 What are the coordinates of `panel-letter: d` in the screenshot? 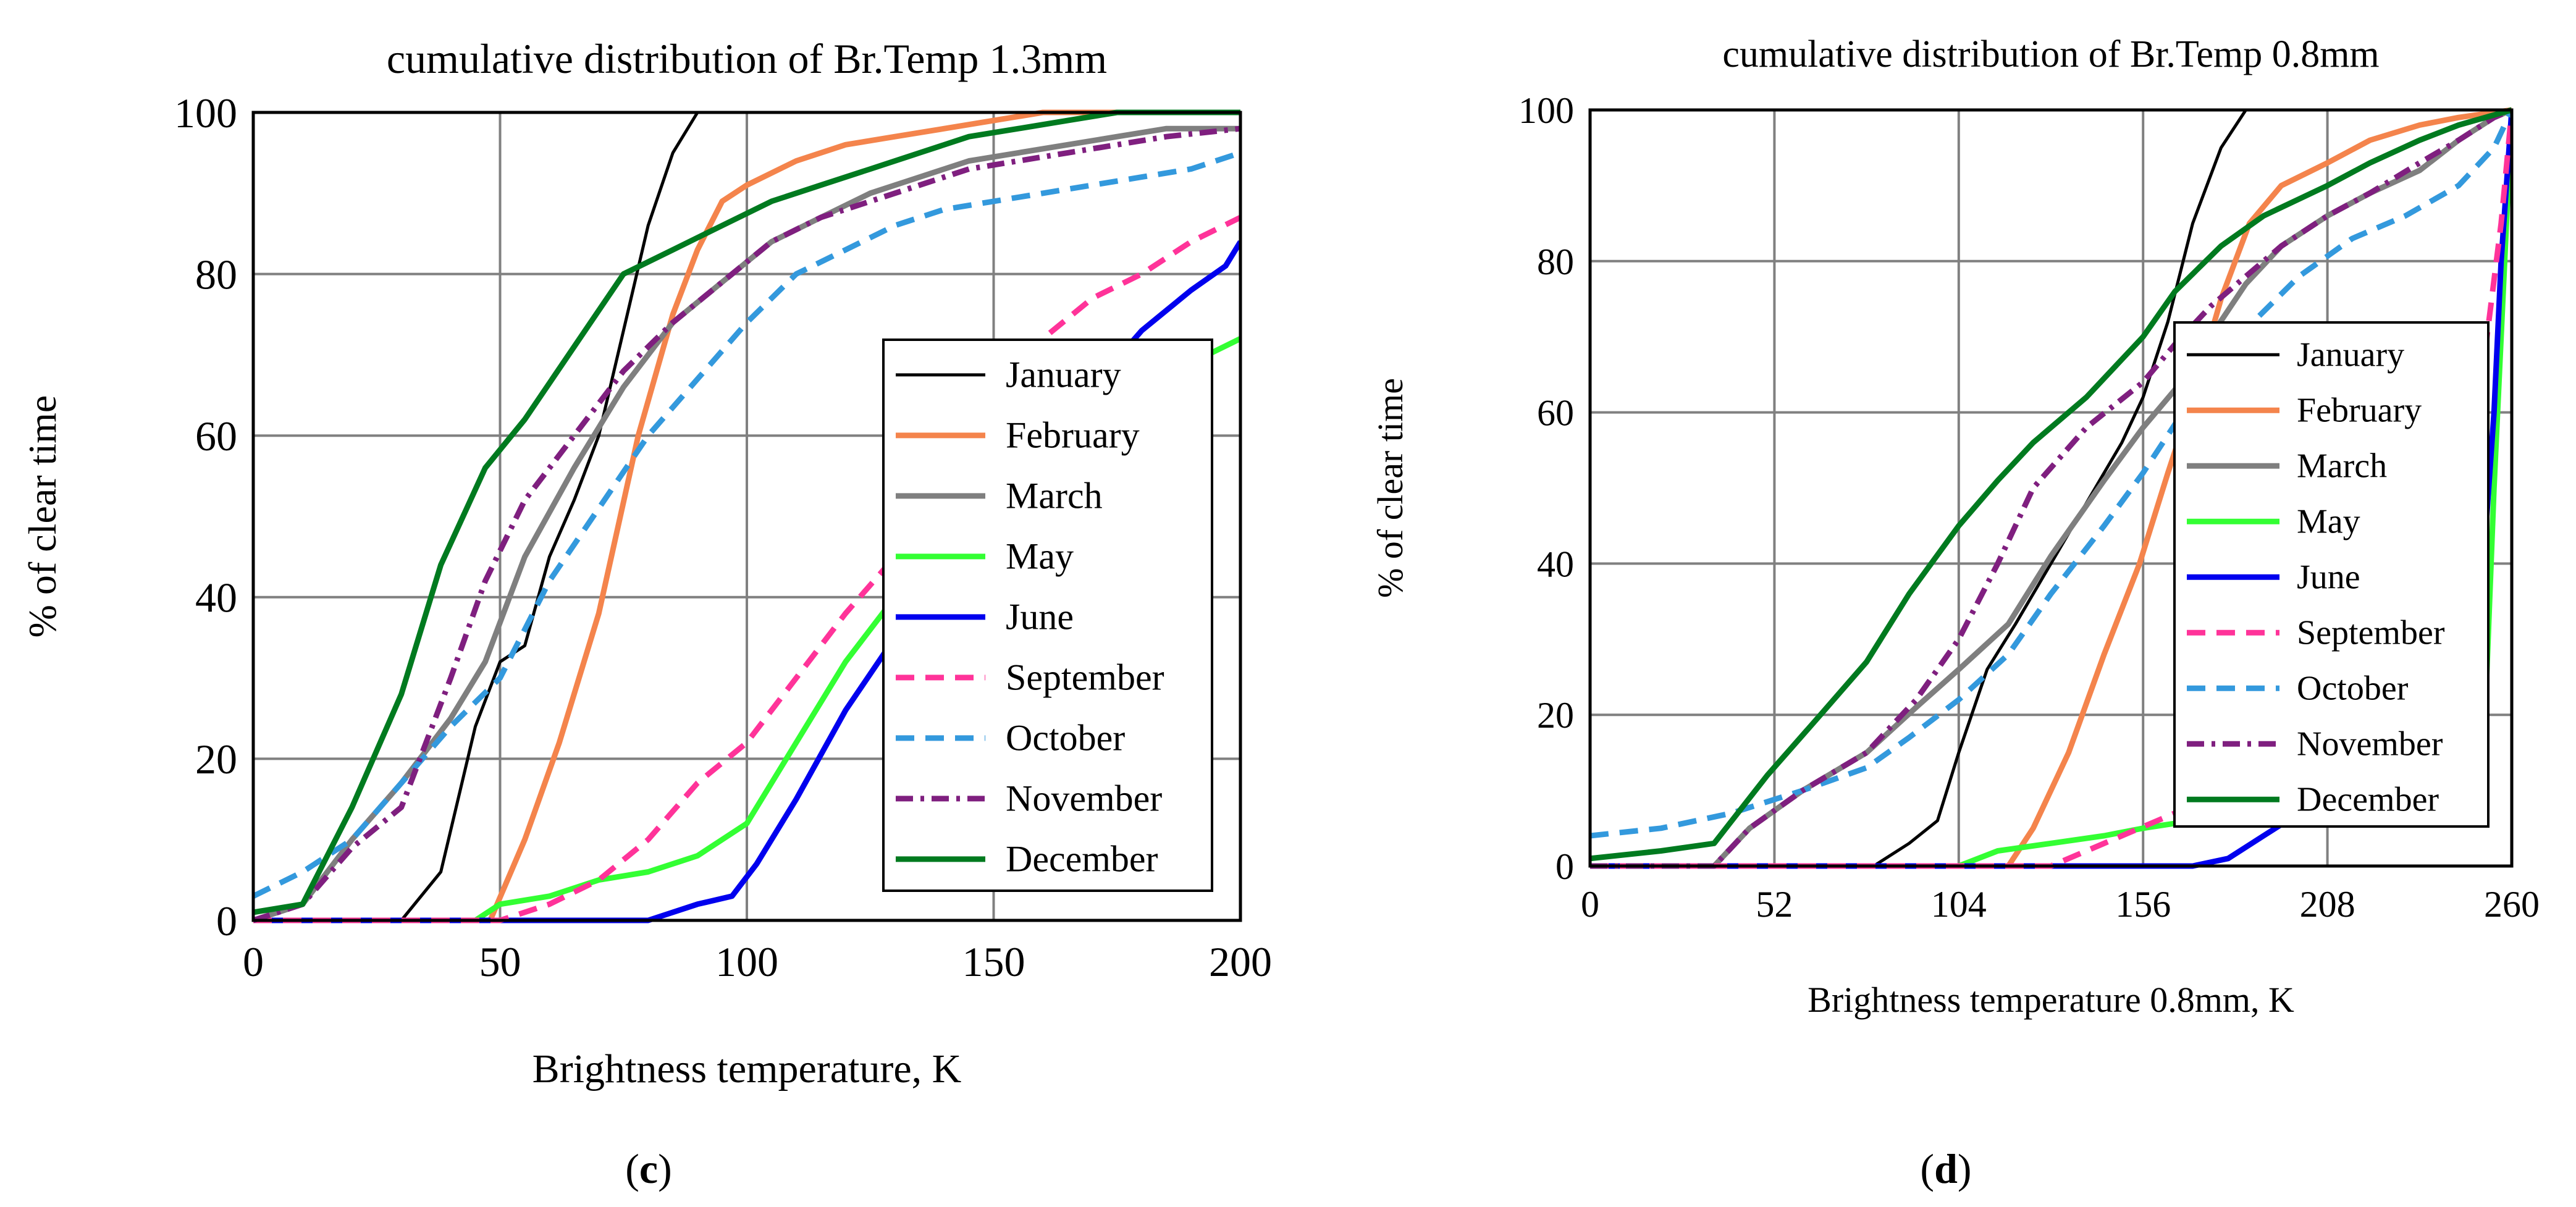 It's located at (1946, 1168).